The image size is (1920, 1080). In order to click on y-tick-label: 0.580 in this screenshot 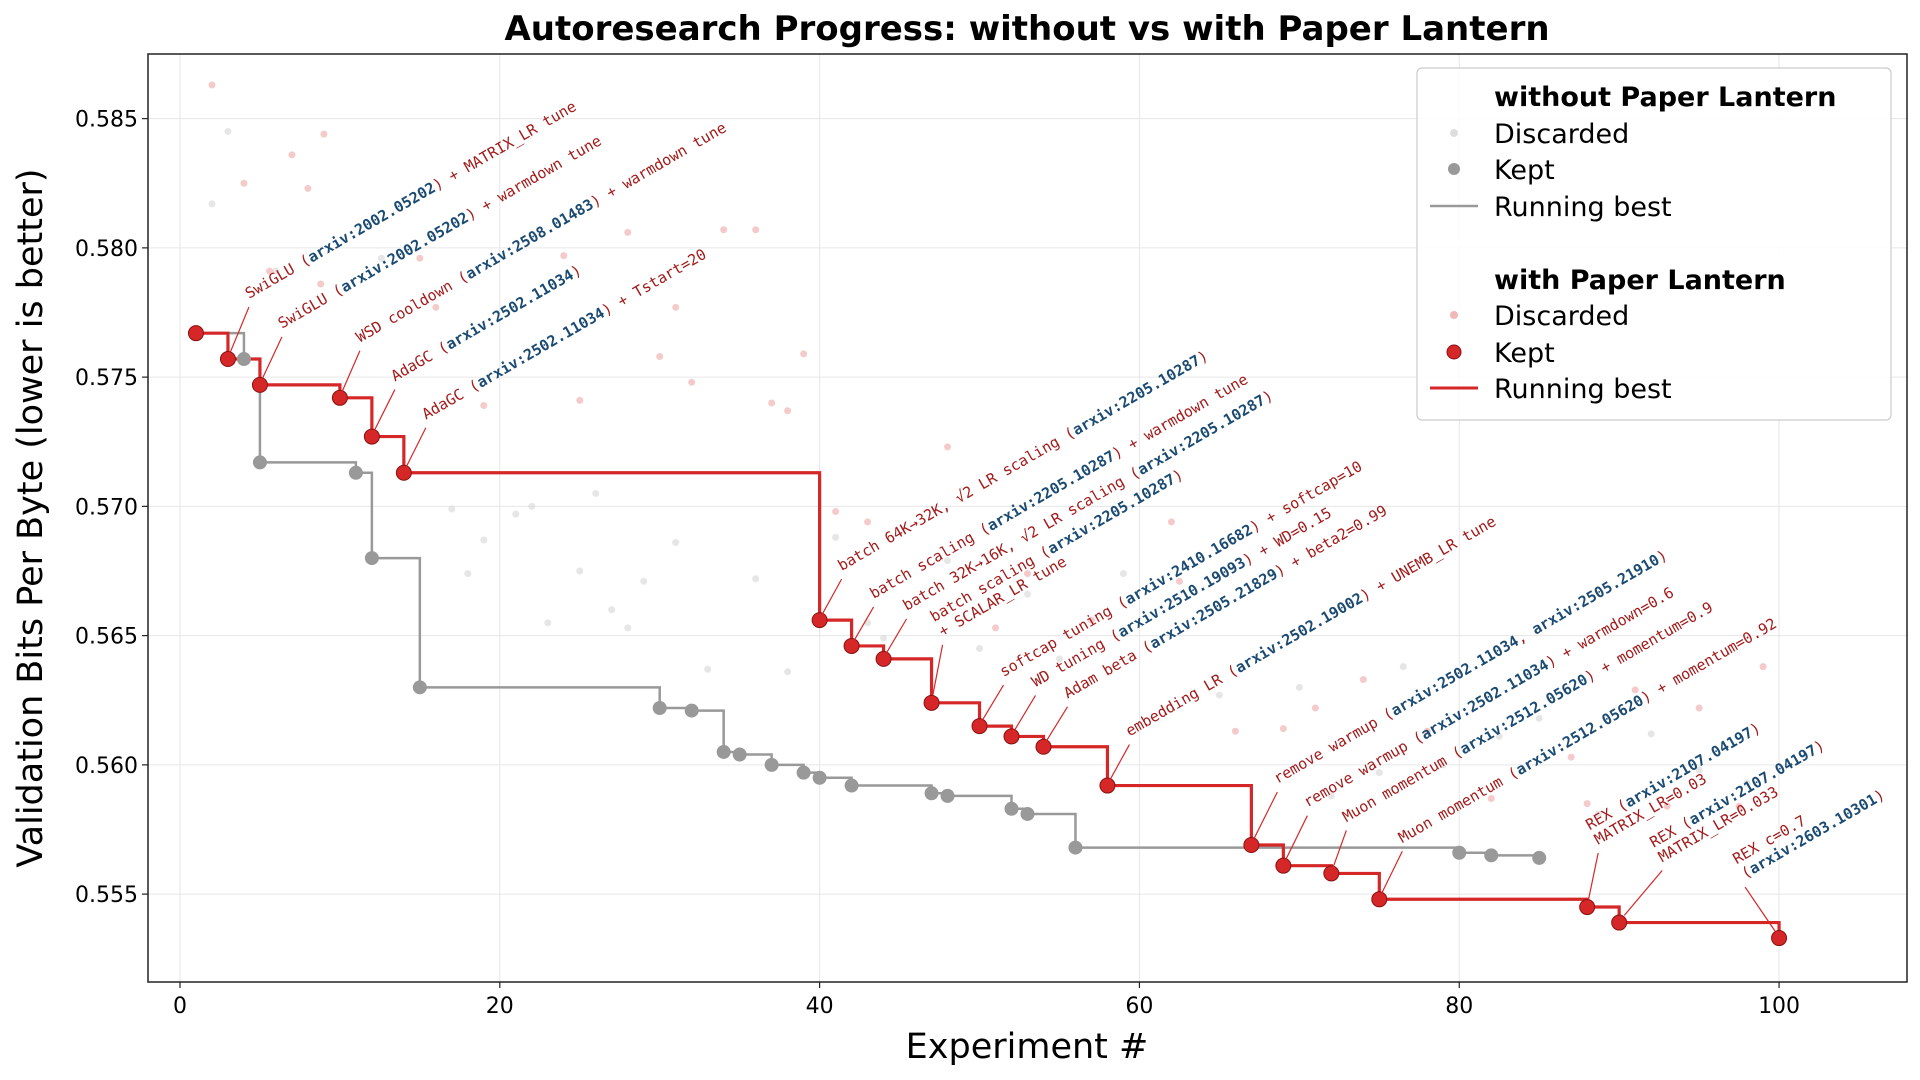, I will do `click(106, 249)`.